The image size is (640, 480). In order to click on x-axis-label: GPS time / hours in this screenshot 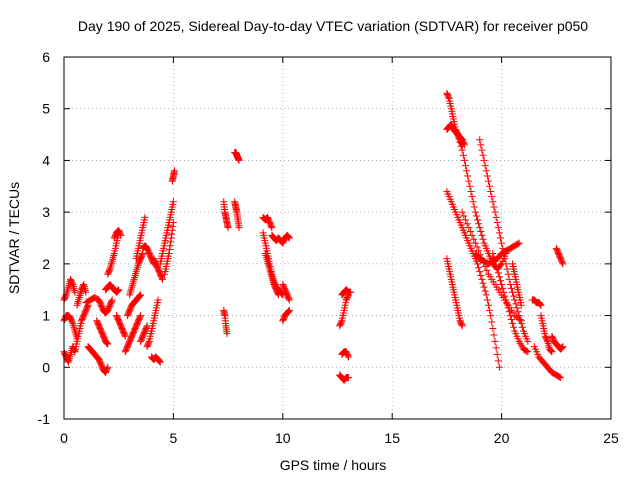, I will do `click(333, 465)`.